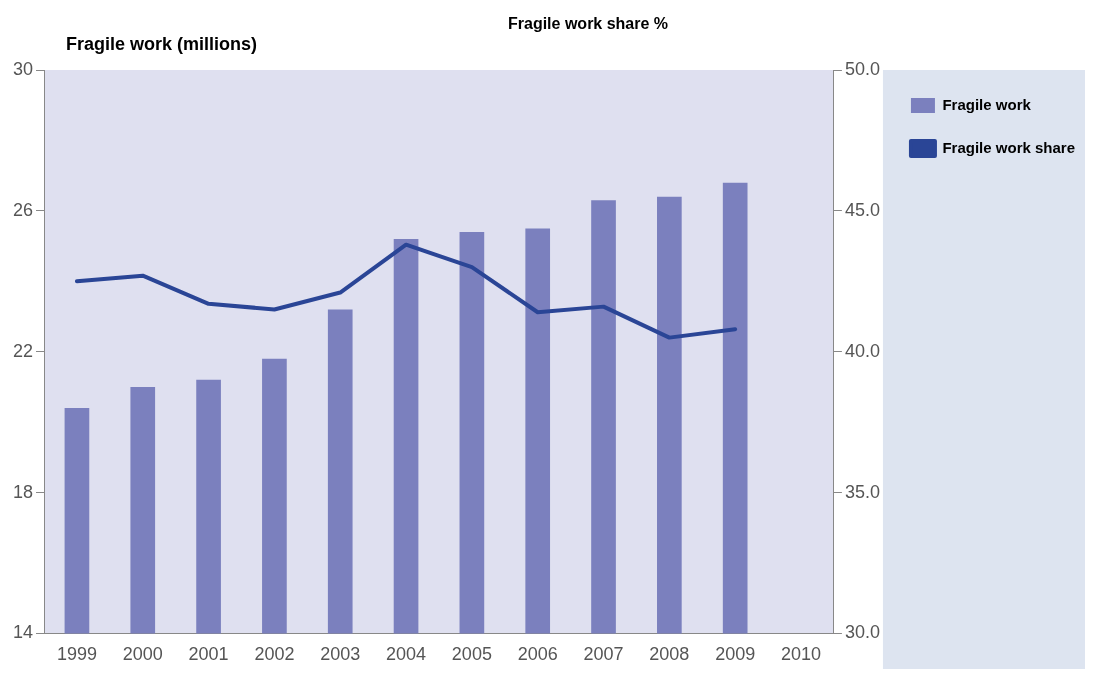 Image resolution: width=1105 pixels, height=679 pixels. Describe the element at coordinates (471, 654) in the screenshot. I see `x-tick-label: 2005` at that location.